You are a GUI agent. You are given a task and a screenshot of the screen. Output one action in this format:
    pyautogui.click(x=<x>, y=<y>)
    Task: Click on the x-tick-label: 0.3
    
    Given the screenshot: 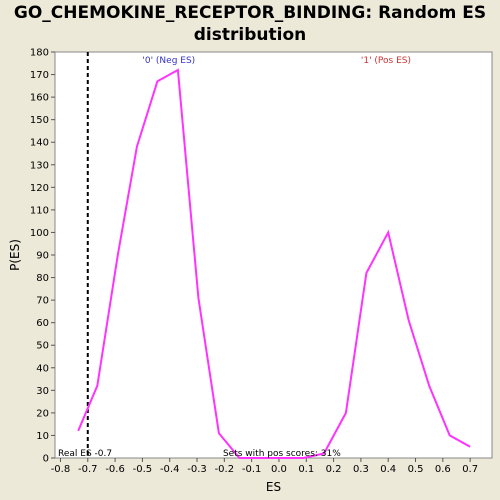 What is the action you would take?
    pyautogui.click(x=361, y=469)
    